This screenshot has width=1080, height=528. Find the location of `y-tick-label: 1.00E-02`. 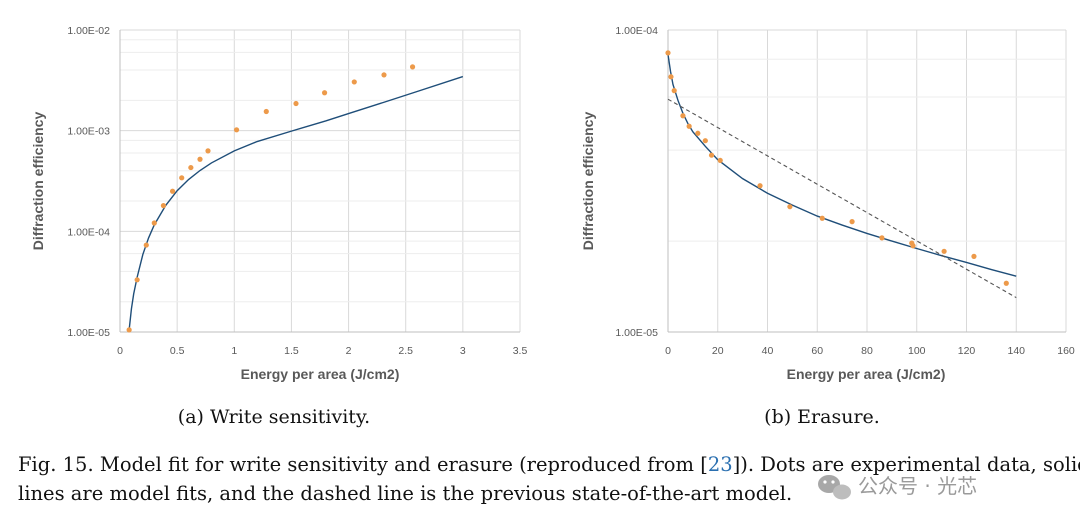

y-tick-label: 1.00E-02 is located at coordinates (88, 31).